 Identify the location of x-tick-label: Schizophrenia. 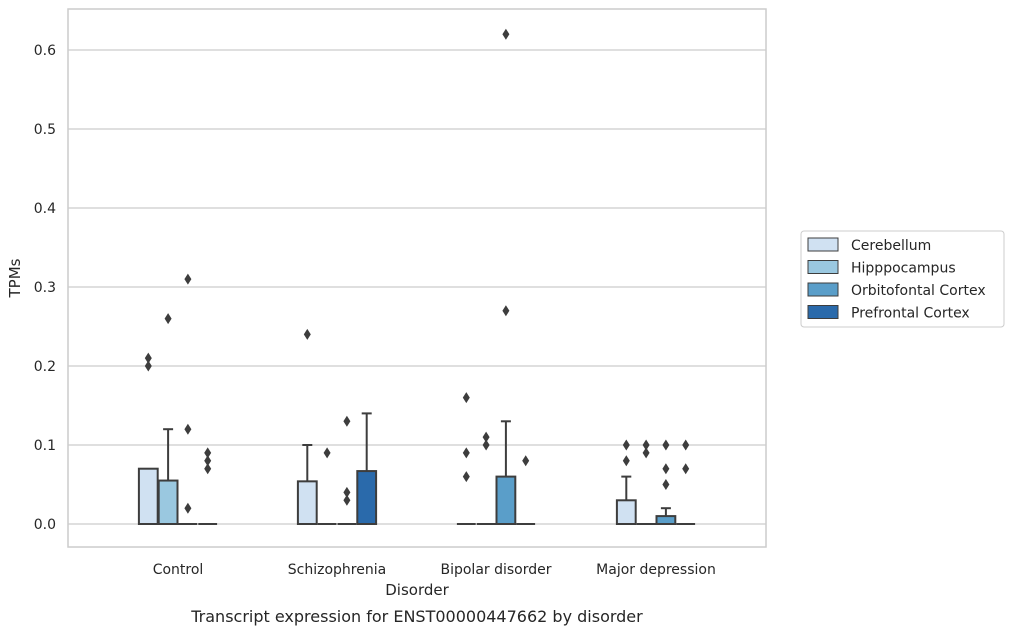
(337, 570).